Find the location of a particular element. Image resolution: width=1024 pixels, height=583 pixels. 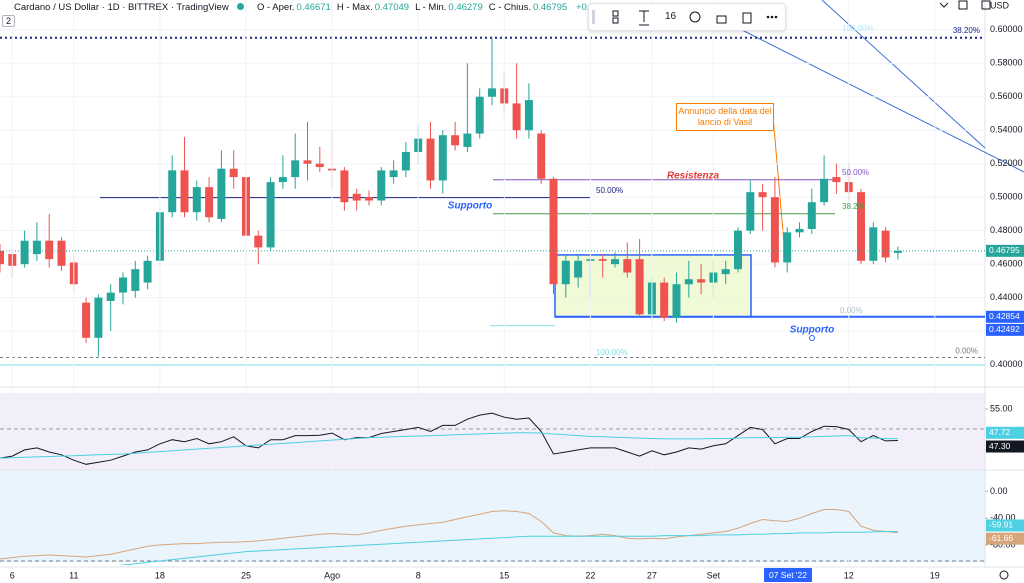

annotation: Resistenza is located at coordinates (693, 176).